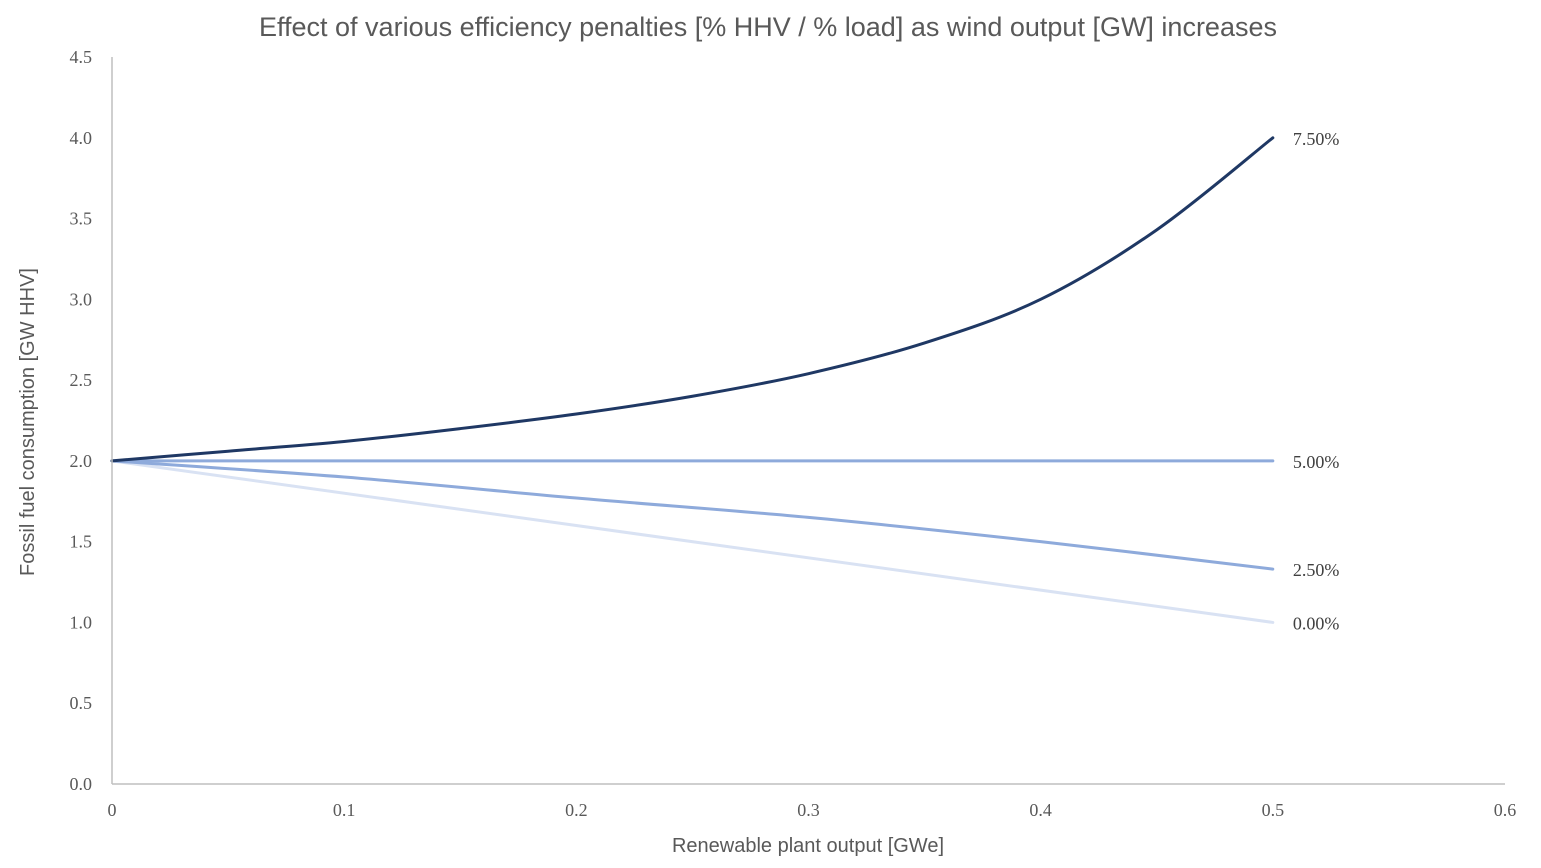  Describe the element at coordinates (81, 622) in the screenshot. I see `y-tick-label: 1.0` at that location.